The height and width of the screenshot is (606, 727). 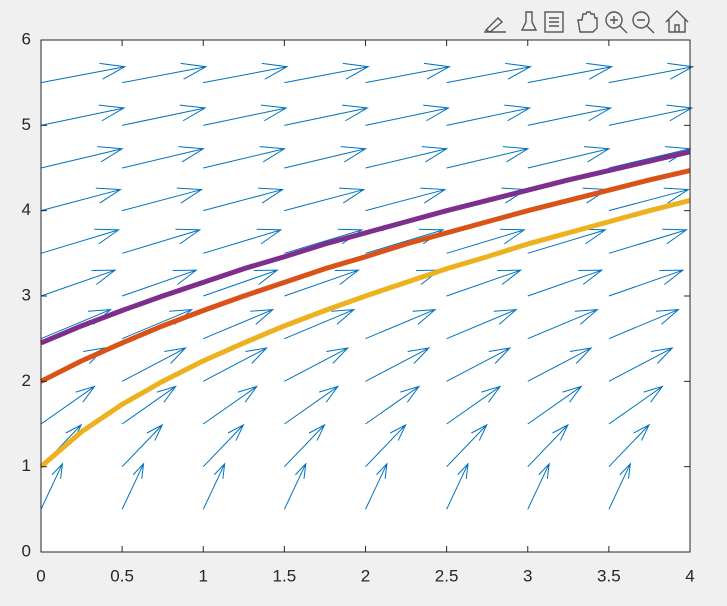 What do you see at coordinates (26, 380) in the screenshot?
I see `y-tick-label: 2` at bounding box center [26, 380].